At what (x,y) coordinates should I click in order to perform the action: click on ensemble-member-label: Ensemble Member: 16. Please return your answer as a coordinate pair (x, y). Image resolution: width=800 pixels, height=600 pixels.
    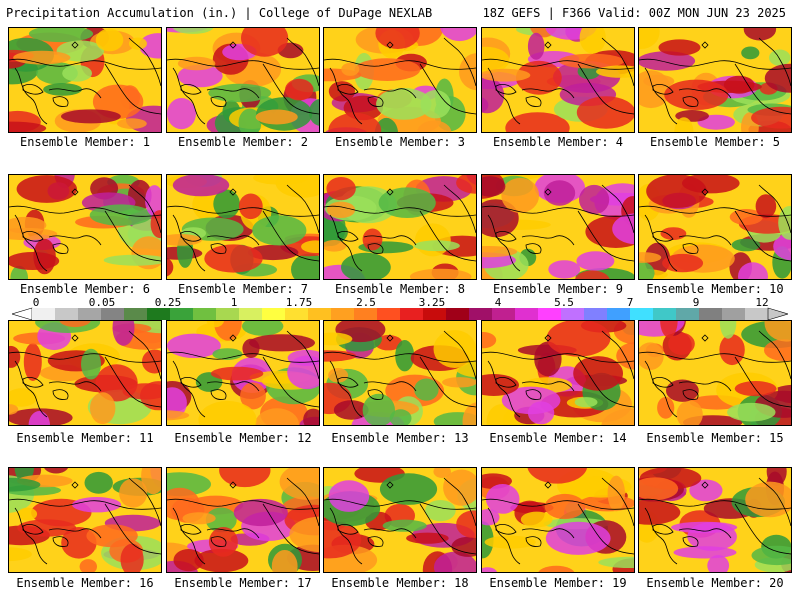
    Looking at the image, I should click on (85, 583).